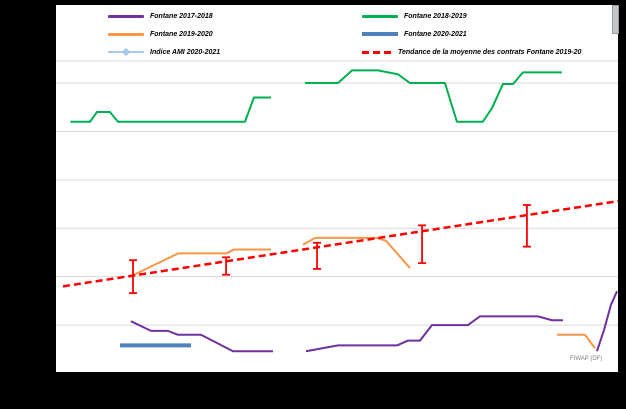  I want to click on legend-item-fontane-2020-2021: Fontane 2020-2021, so click(414, 34).